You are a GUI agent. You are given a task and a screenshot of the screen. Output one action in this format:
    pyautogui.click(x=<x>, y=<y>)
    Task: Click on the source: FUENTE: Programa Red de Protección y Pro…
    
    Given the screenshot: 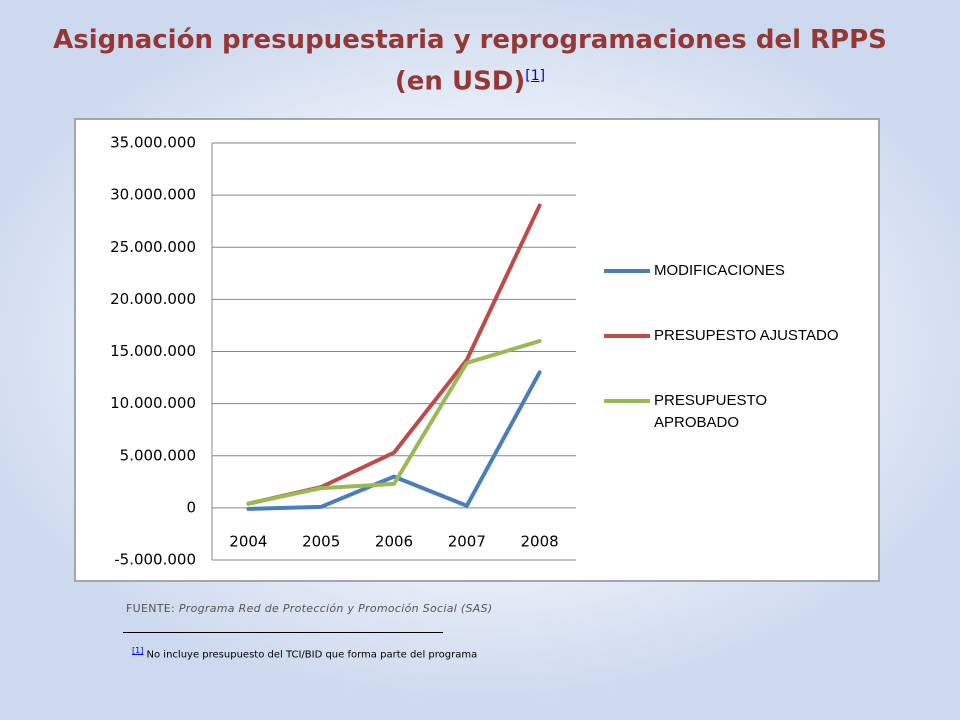 What is the action you would take?
    pyautogui.click(x=309, y=608)
    